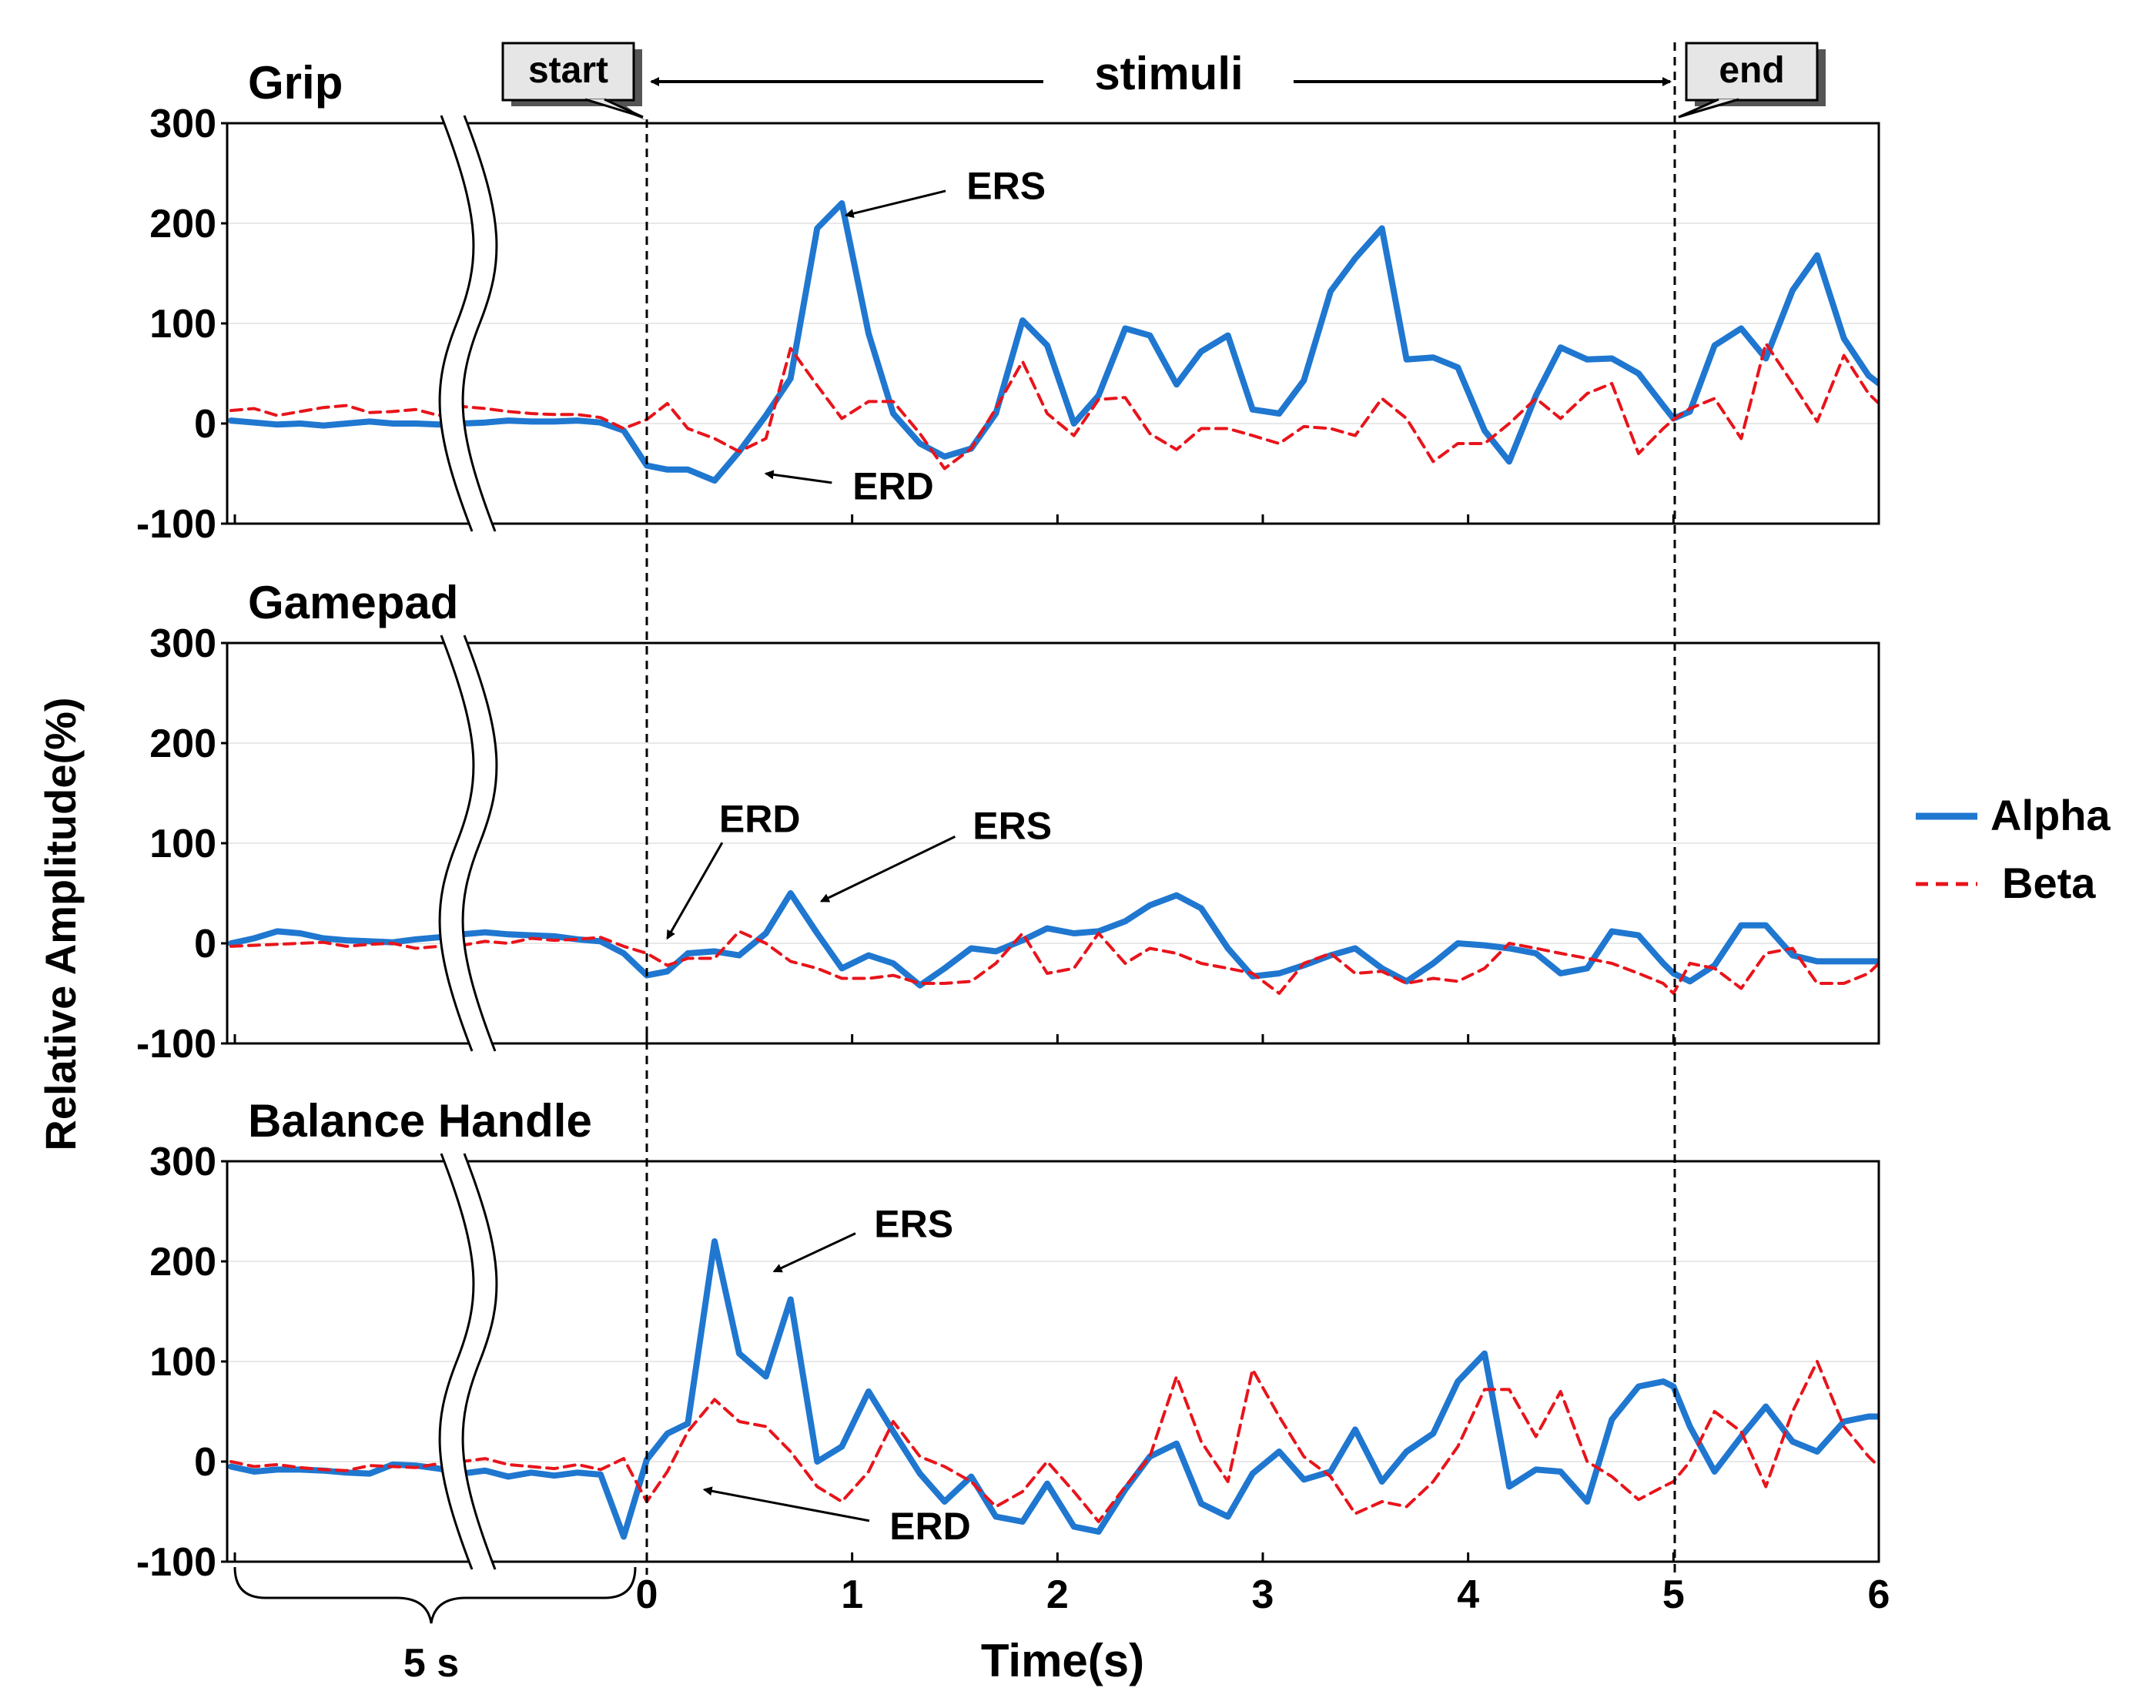  Describe the element at coordinates (2050, 815) in the screenshot. I see `legend-alpha-label: Alpha` at that location.